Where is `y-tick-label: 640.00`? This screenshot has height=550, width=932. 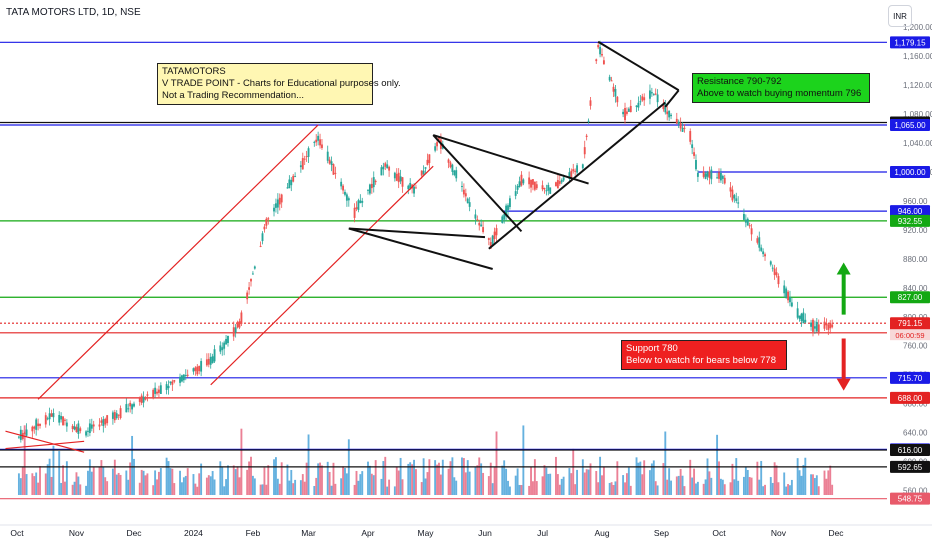 y-tick-label: 640.00 is located at coordinates (915, 433).